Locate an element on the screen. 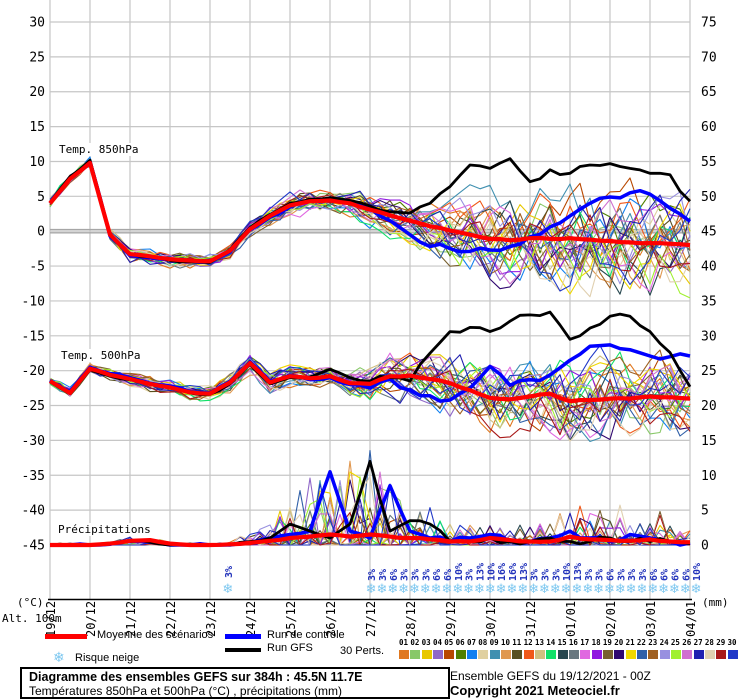 The height and width of the screenshot is (700, 740). perturbation-number: 21 is located at coordinates (630, 642).